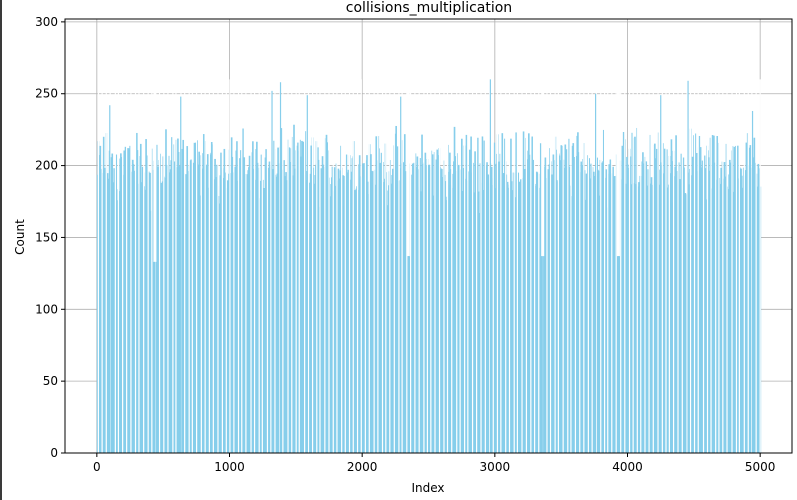 Image resolution: width=797 pixels, height=500 pixels. What do you see at coordinates (54, 453) in the screenshot?
I see `y-tick-label: 0` at bounding box center [54, 453].